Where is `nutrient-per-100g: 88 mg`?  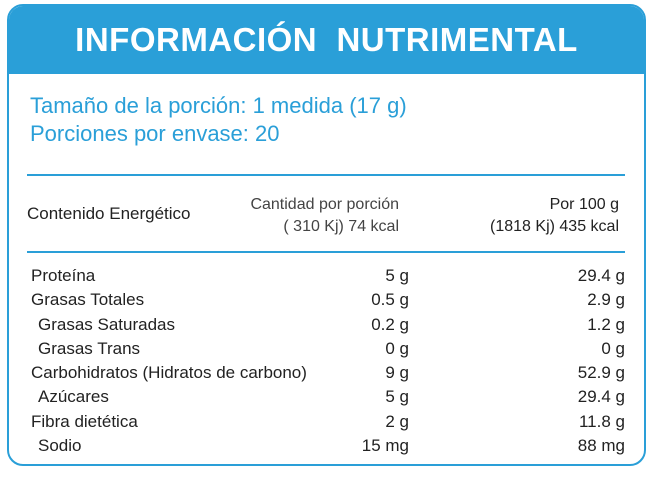
nutrient-per-100g: 88 mg is located at coordinates (601, 446).